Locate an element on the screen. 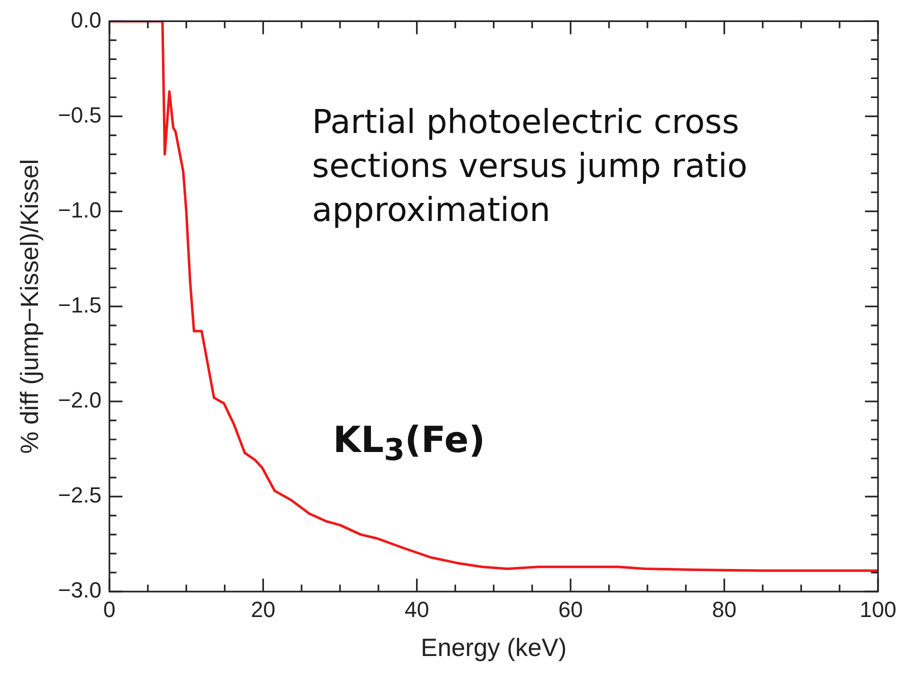 The width and height of the screenshot is (906, 678). x-tick-label: 60 is located at coordinates (570, 609).